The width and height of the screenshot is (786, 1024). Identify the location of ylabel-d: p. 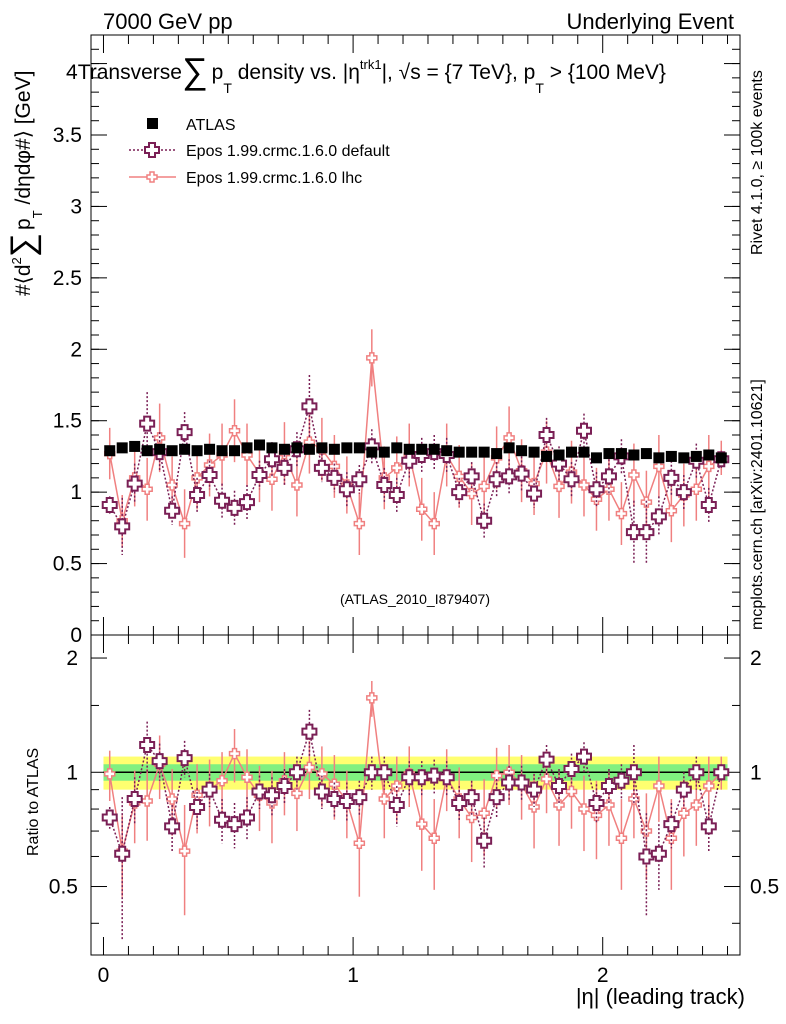
(23, 224).